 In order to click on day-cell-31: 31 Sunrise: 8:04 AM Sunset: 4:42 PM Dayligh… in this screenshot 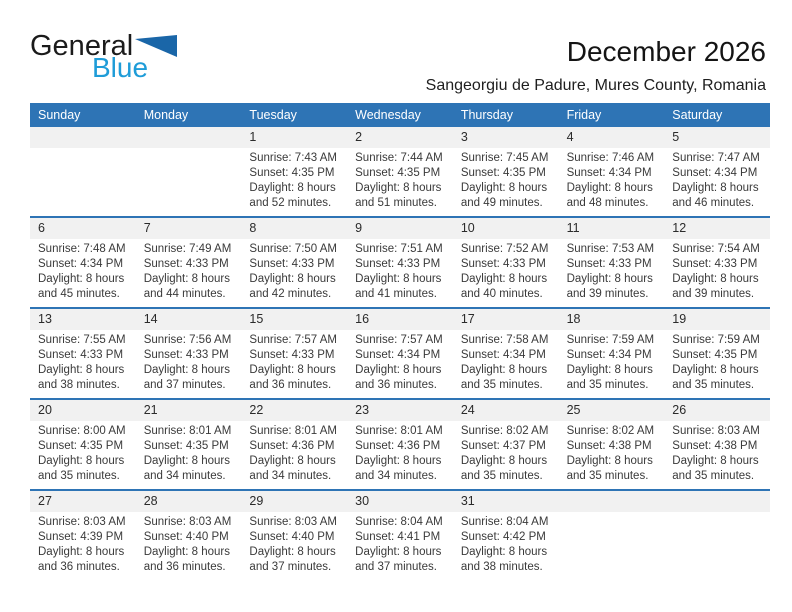, I will do `click(505, 535)`.